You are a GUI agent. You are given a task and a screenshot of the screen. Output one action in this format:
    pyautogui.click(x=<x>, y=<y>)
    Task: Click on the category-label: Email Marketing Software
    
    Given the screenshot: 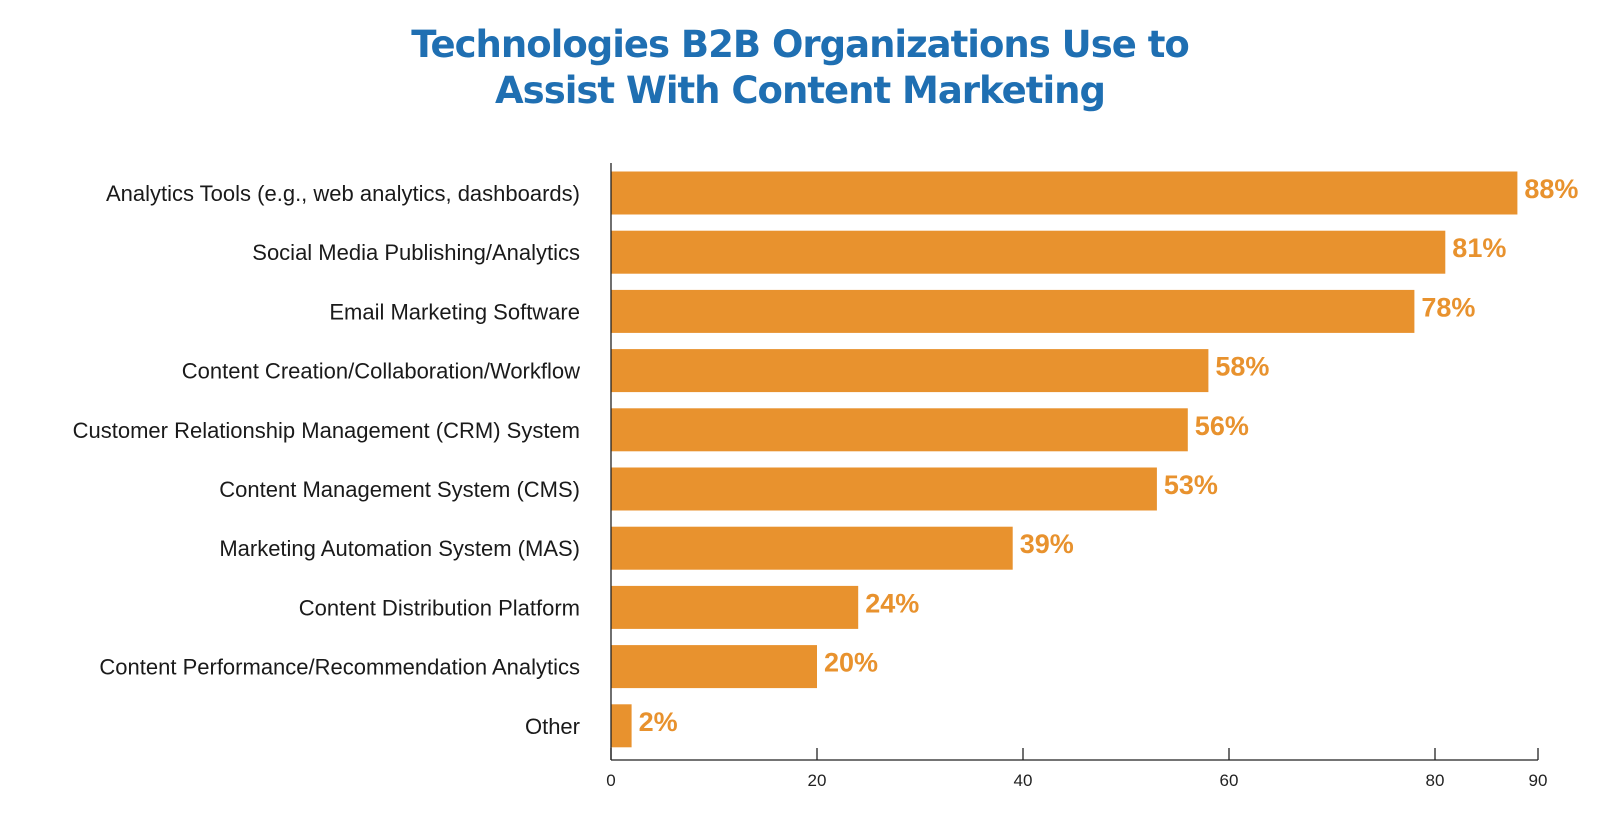 What is the action you would take?
    pyautogui.click(x=454, y=311)
    